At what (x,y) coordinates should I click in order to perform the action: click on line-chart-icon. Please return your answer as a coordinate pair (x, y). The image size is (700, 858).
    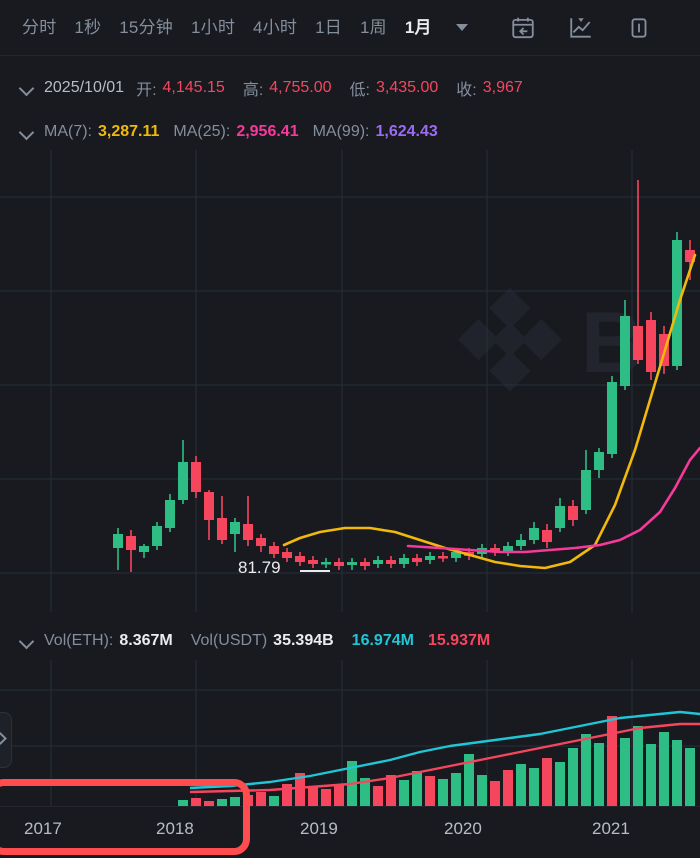
    Looking at the image, I should click on (581, 28).